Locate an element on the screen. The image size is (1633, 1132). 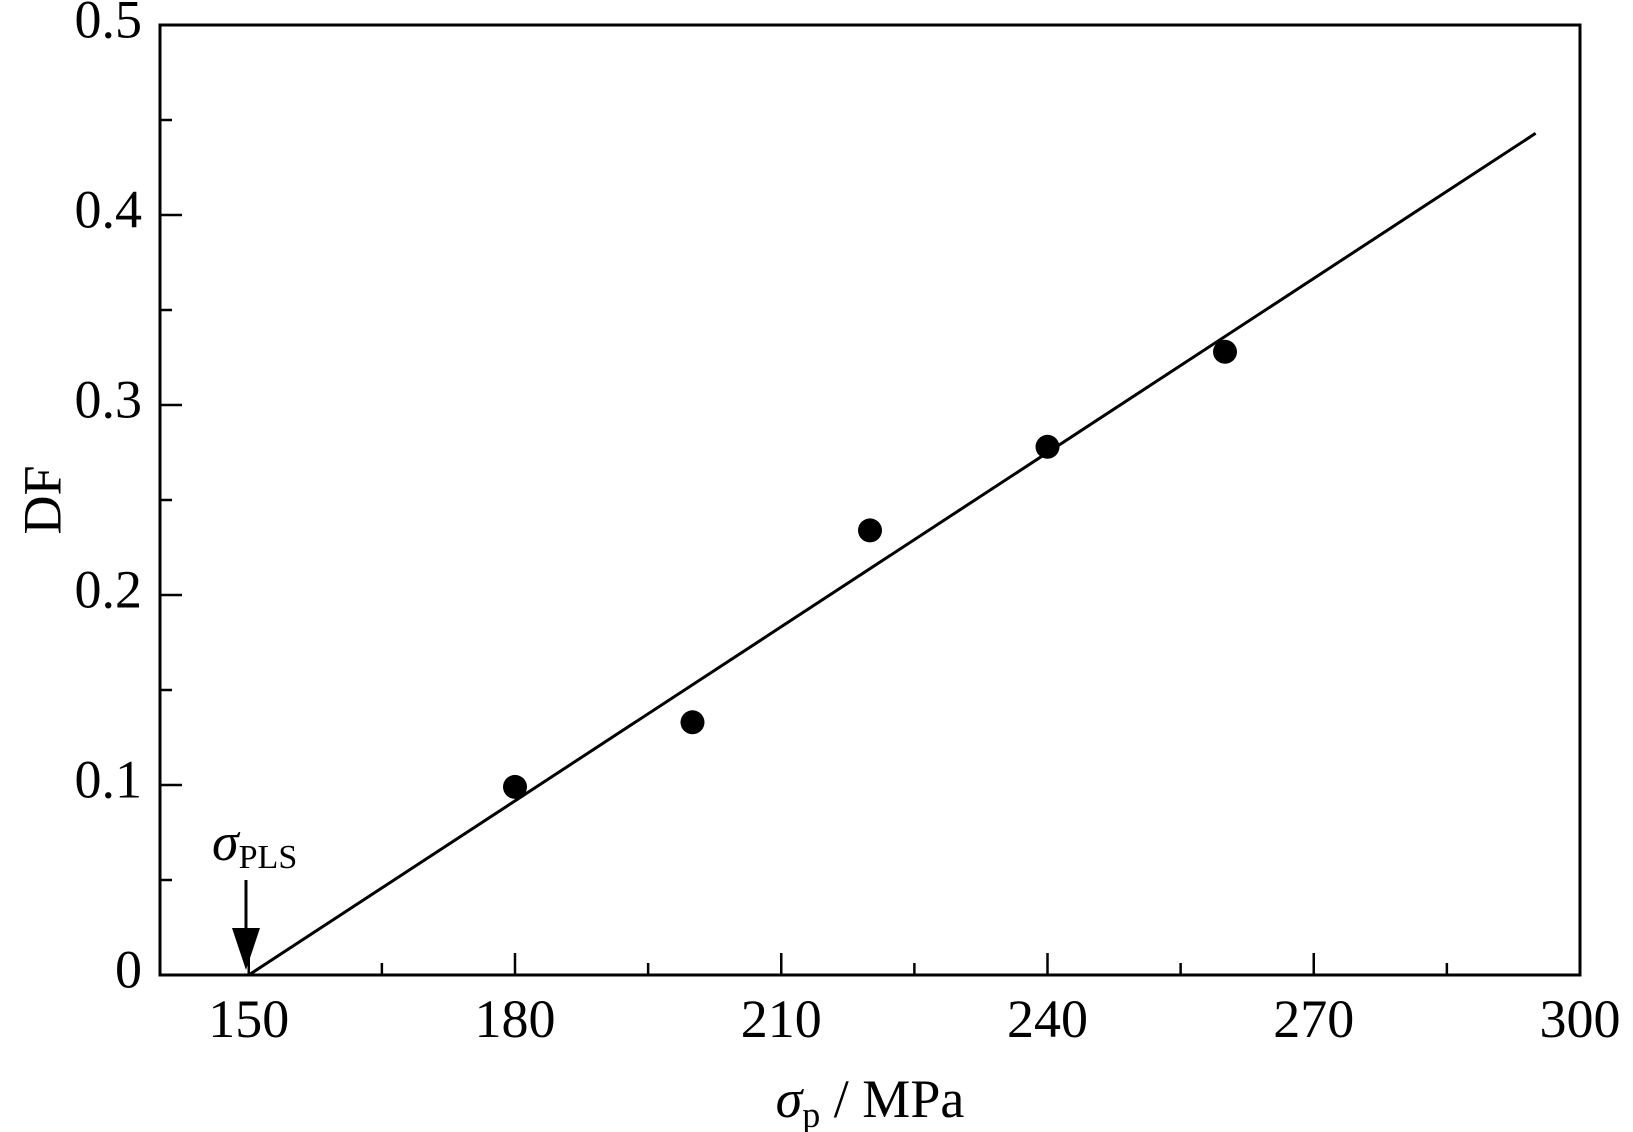
x-axis-title-symbol: σ is located at coordinates (790, 1099).